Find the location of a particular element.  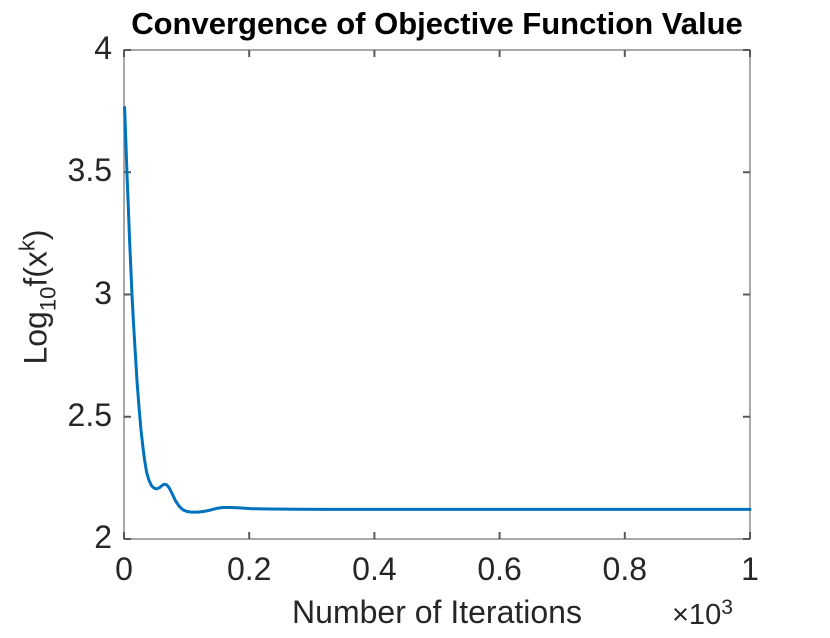

y-axis-label-superscript: k is located at coordinates (27, 246).